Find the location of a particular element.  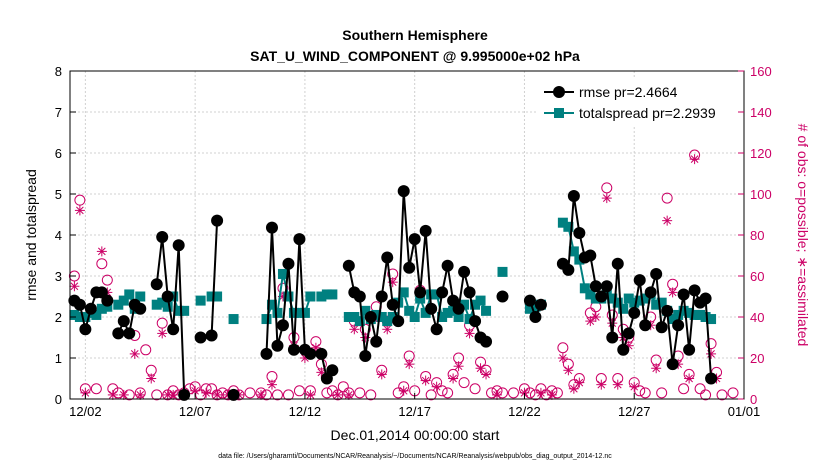

y-axis-label-right: # of obs: o=possible; ∗=assimilated is located at coordinates (803, 235).